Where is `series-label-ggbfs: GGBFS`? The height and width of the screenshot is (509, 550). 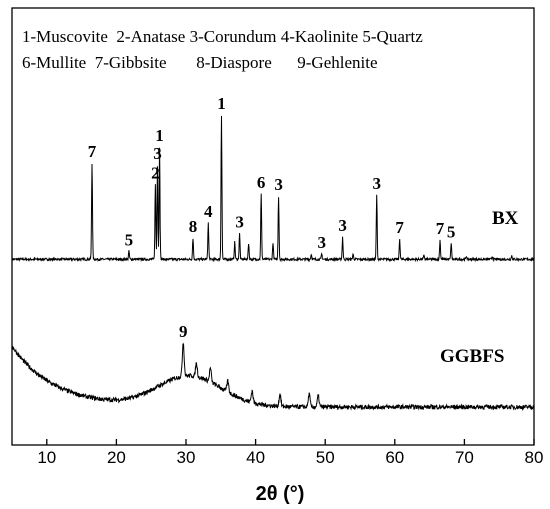
series-label-ggbfs: GGBFS is located at coordinates (472, 356).